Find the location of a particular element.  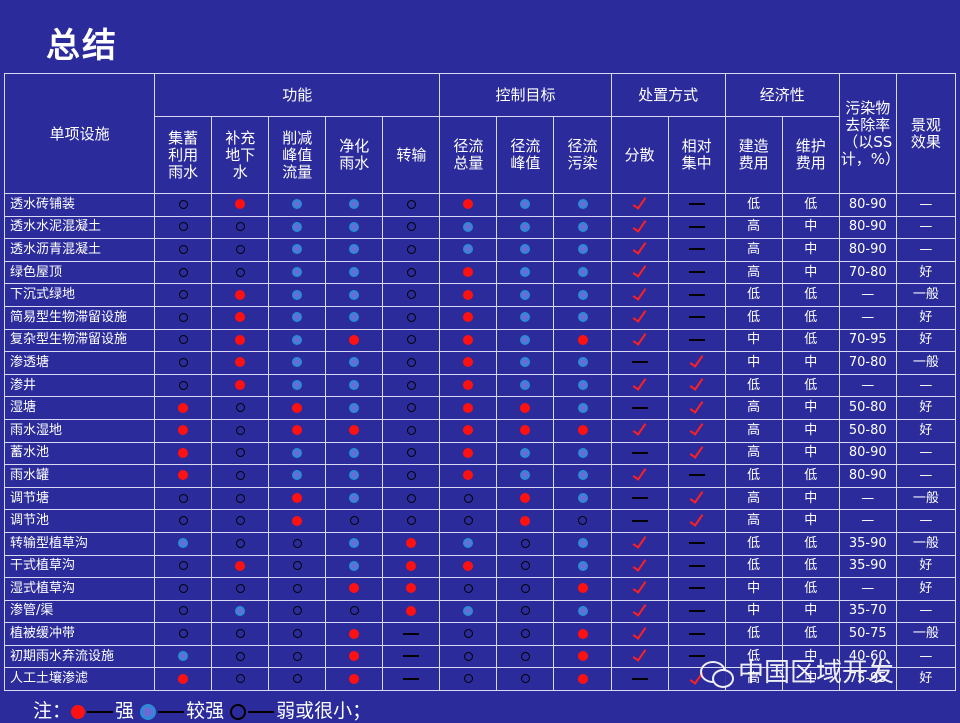

legend: 注： 强 较强 弱或很小； is located at coordinates (202, 709).